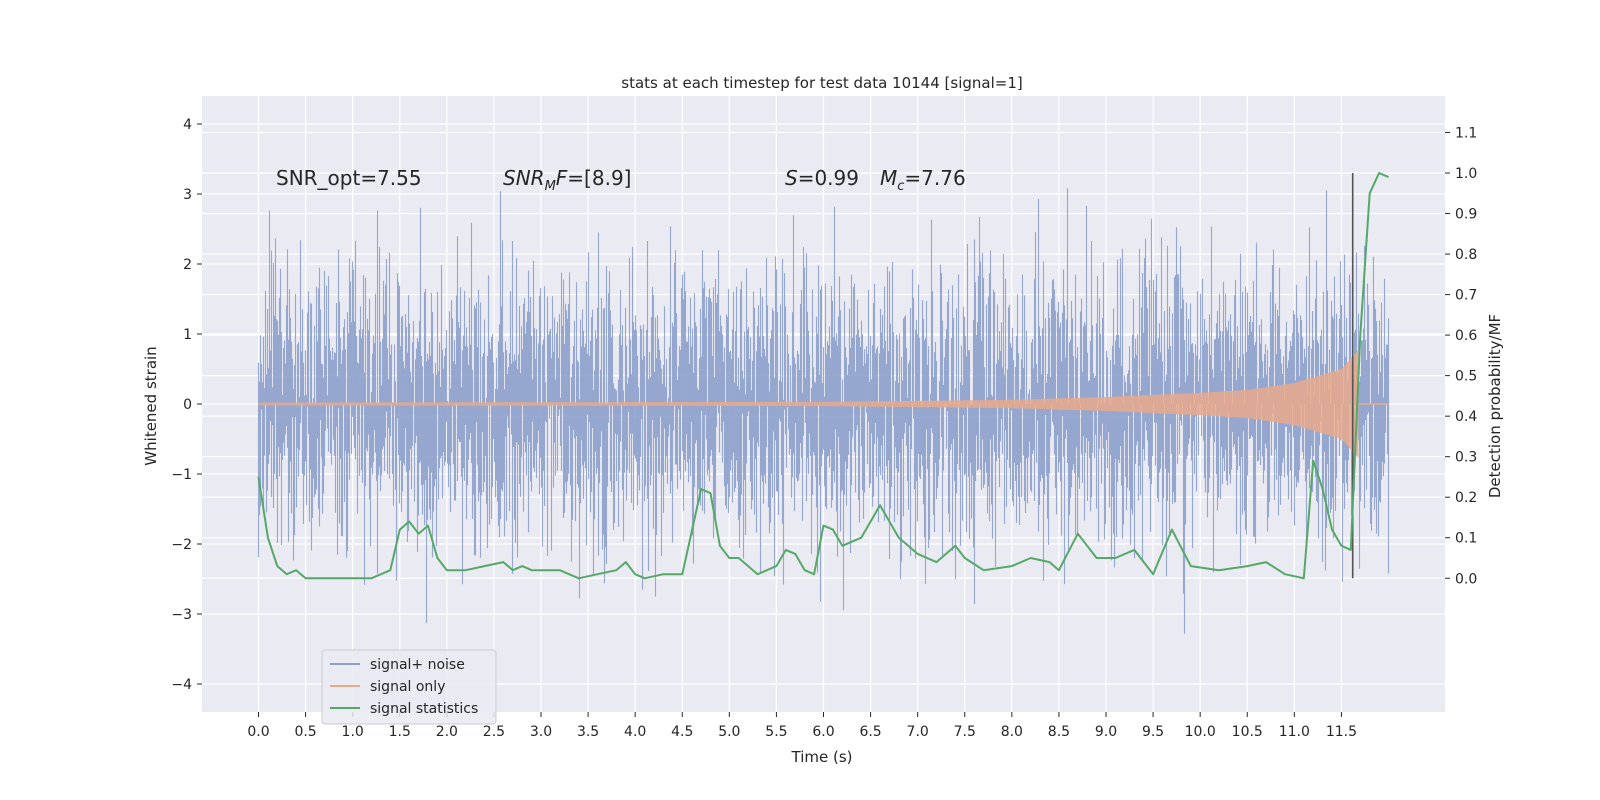  What do you see at coordinates (181, 545) in the screenshot?
I see `y-left-tick-label: −2` at bounding box center [181, 545].